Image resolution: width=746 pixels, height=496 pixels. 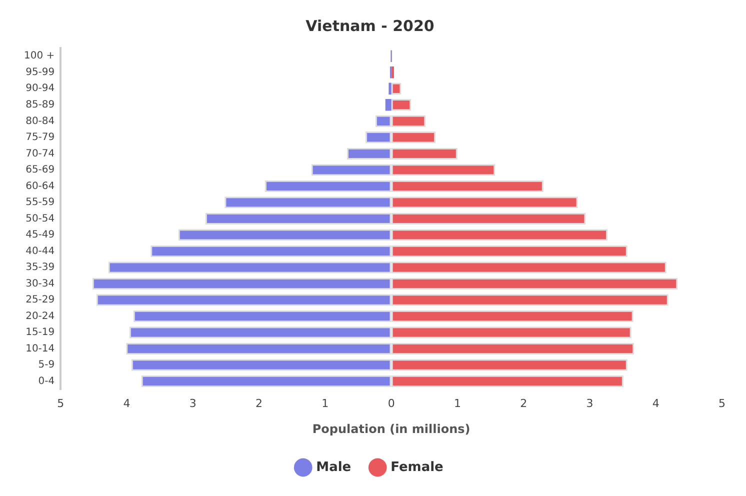 What do you see at coordinates (40, 186) in the screenshot?
I see `y-tick-label: 60-64` at bounding box center [40, 186].